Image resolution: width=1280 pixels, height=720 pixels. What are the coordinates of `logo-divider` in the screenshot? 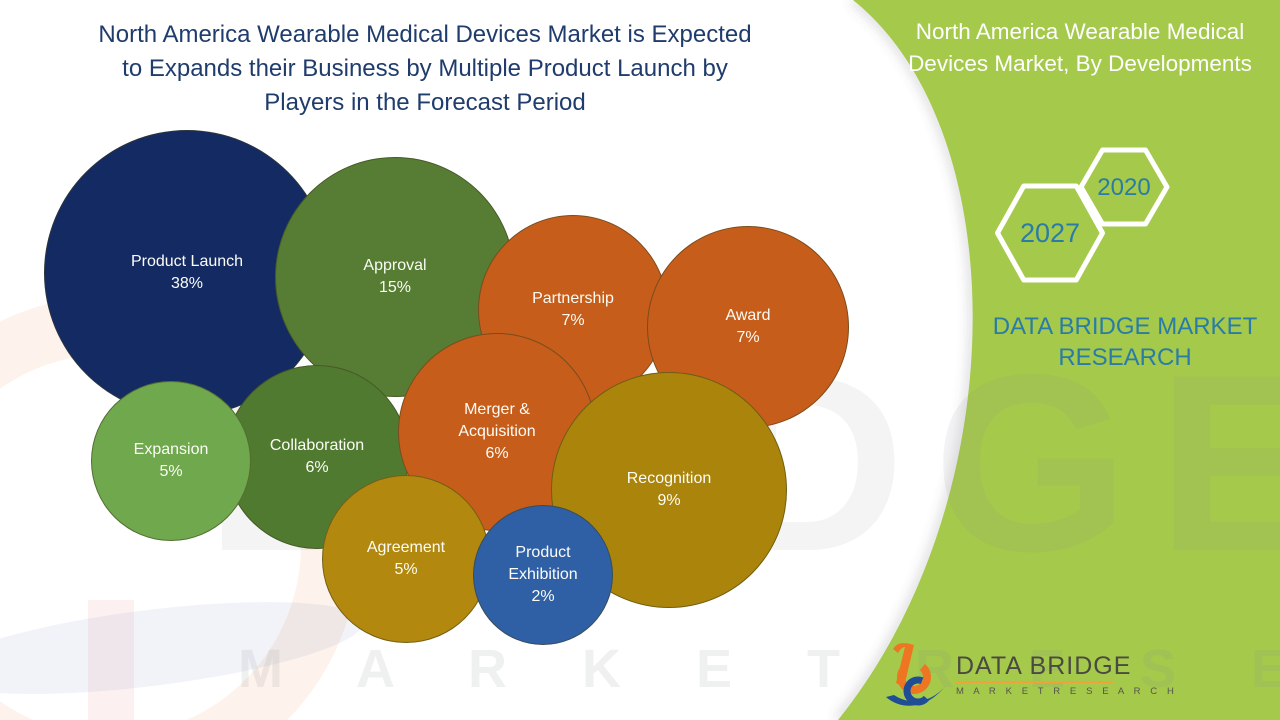 It's located at (1035, 682).